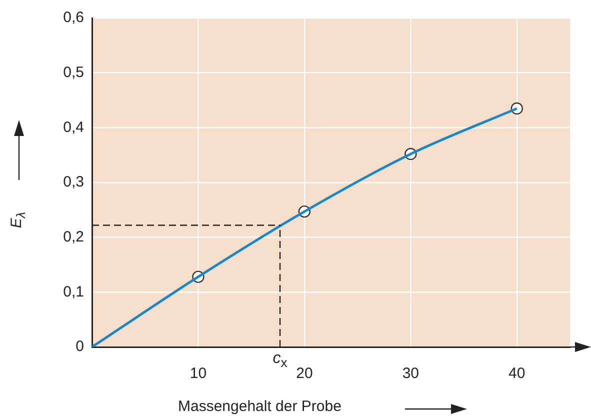 This screenshot has height=418, width=591. What do you see at coordinates (73, 72) in the screenshot?
I see `y-tick-label: 0,5` at bounding box center [73, 72].